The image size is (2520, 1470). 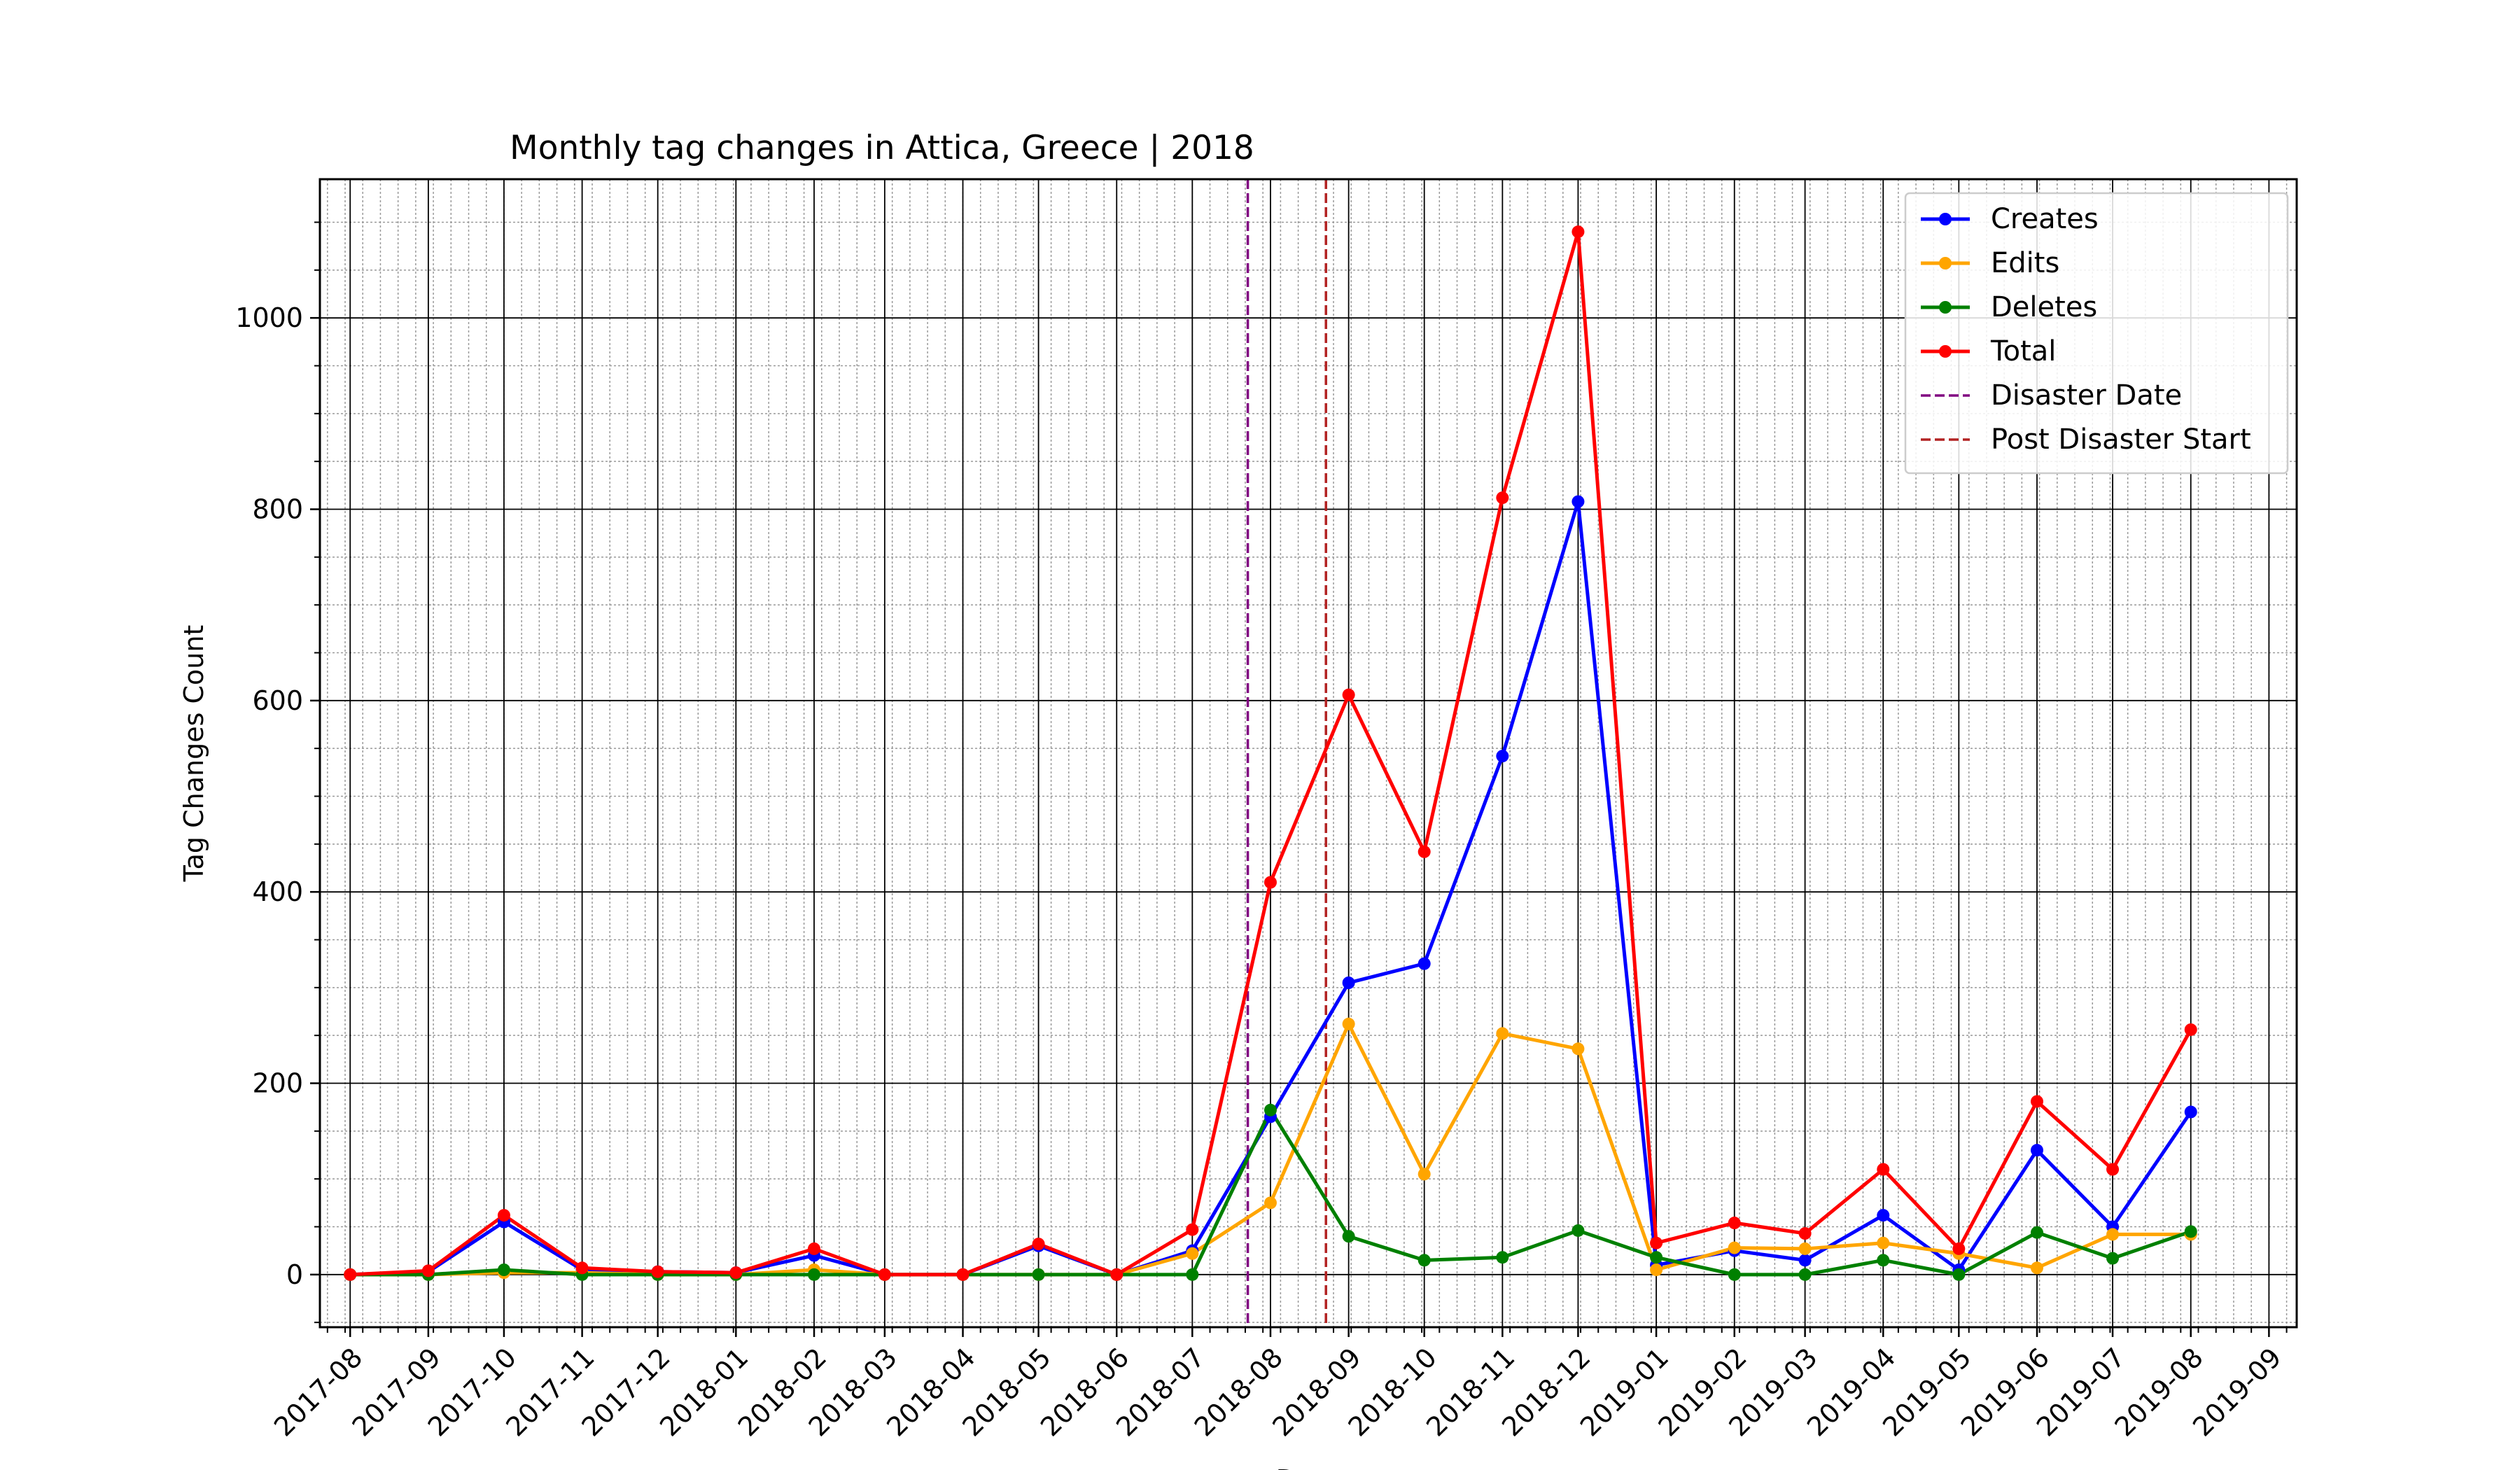 What do you see at coordinates (2121, 440) in the screenshot?
I see `legend-label-post-disaster-start: Post Disaster Start` at bounding box center [2121, 440].